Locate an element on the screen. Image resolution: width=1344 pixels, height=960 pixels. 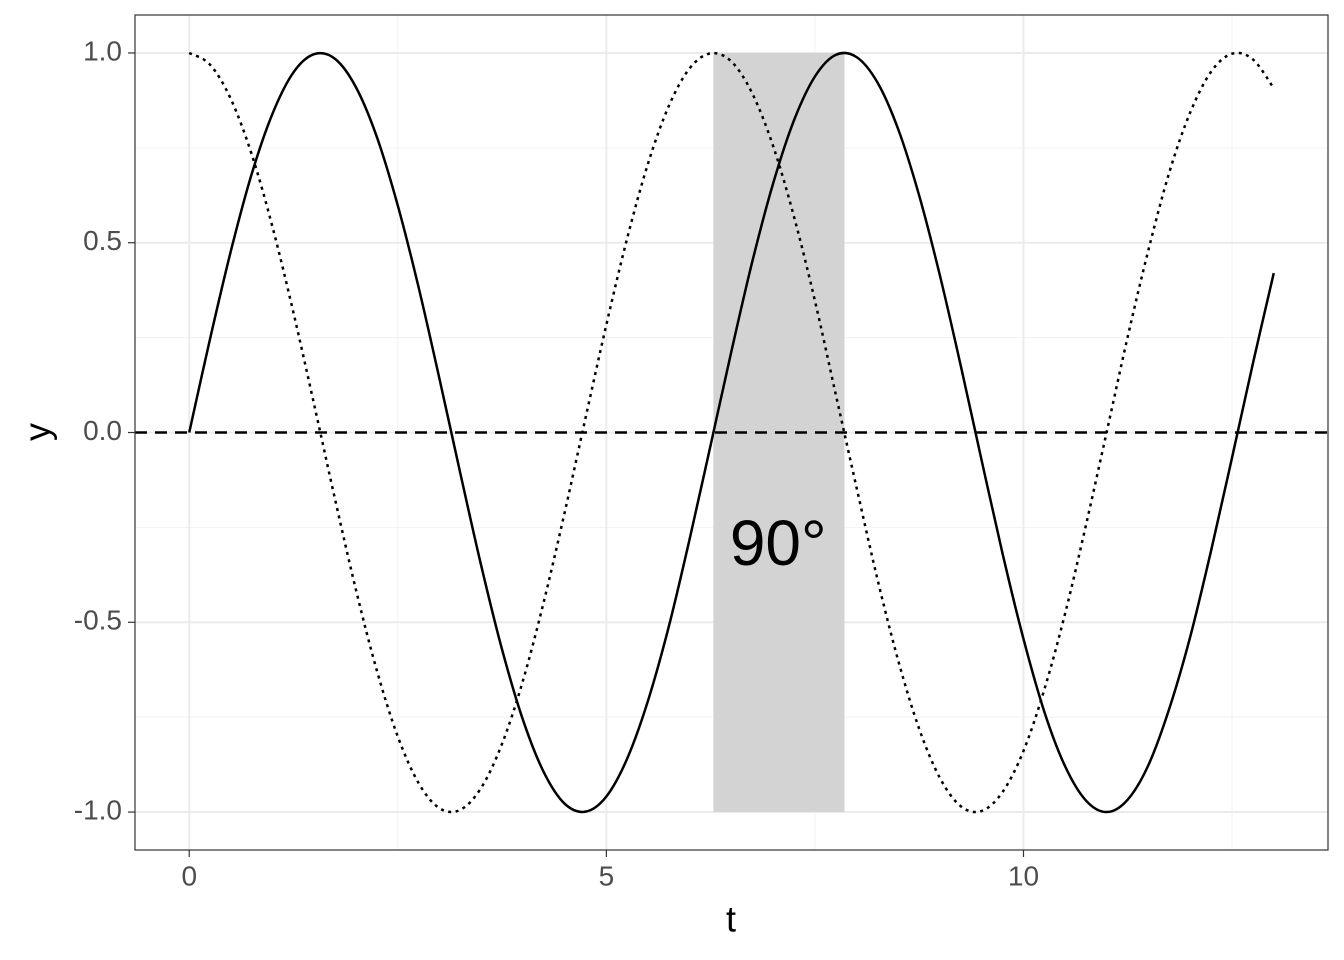
y-tick-label: -0.5 is located at coordinates (98, 620).